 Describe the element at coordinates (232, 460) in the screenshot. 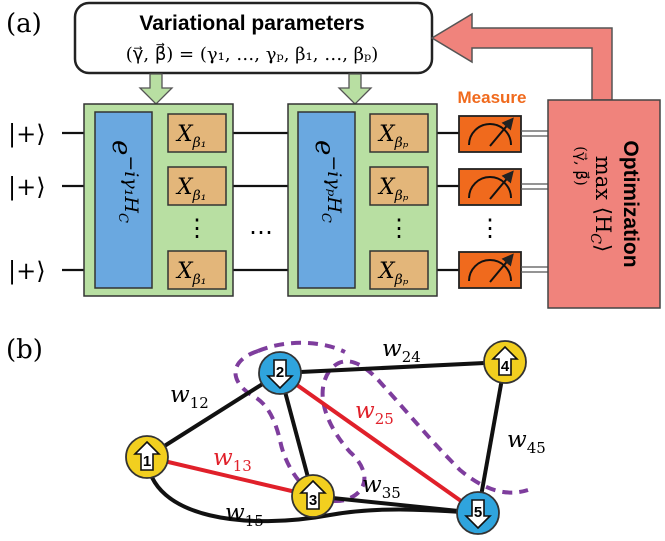

I see `edge-label-13: w13` at that location.